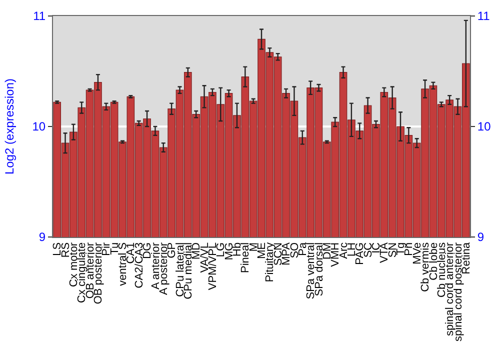 The height and width of the screenshot is (350, 500). What do you see at coordinates (42, 237) in the screenshot?
I see `y-tick-label: 9` at bounding box center [42, 237].